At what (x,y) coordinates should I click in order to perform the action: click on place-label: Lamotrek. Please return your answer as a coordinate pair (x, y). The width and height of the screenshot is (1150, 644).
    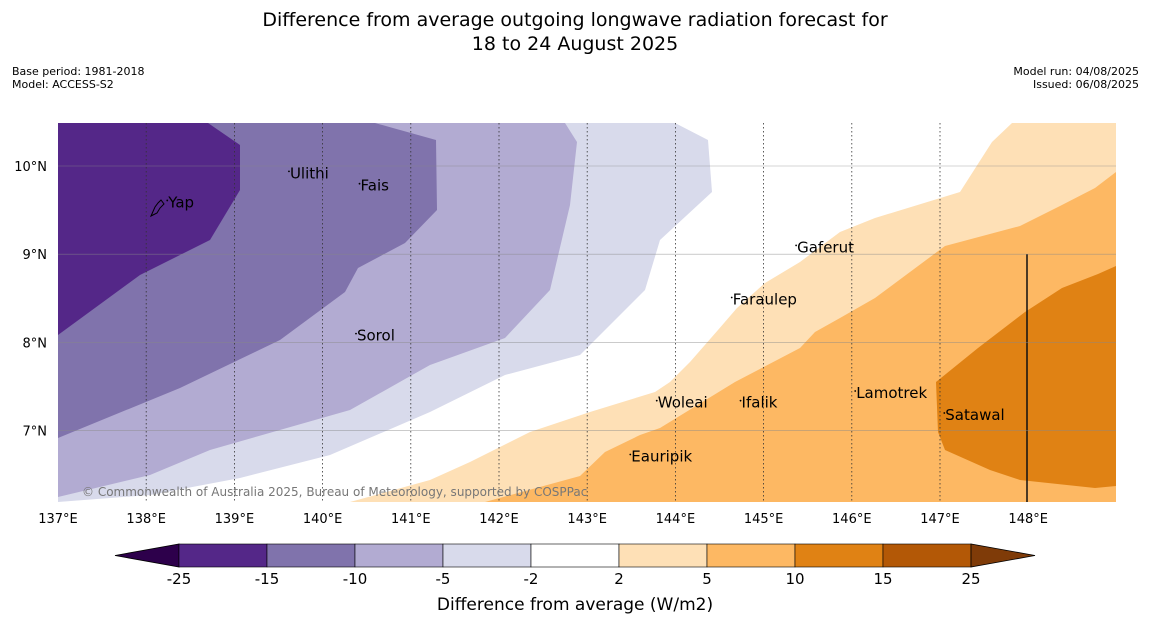
    Looking at the image, I should click on (891, 393).